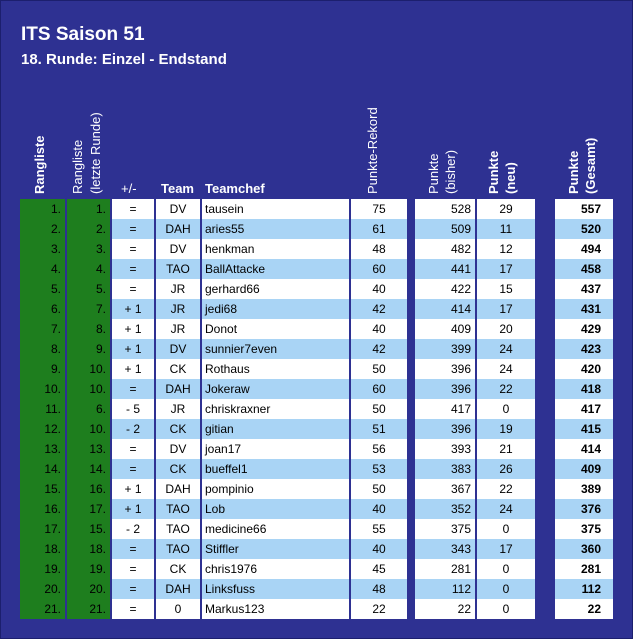 Image resolution: width=633 pixels, height=639 pixels. What do you see at coordinates (506, 389) in the screenshot?
I see `neu-cell: 22` at bounding box center [506, 389].